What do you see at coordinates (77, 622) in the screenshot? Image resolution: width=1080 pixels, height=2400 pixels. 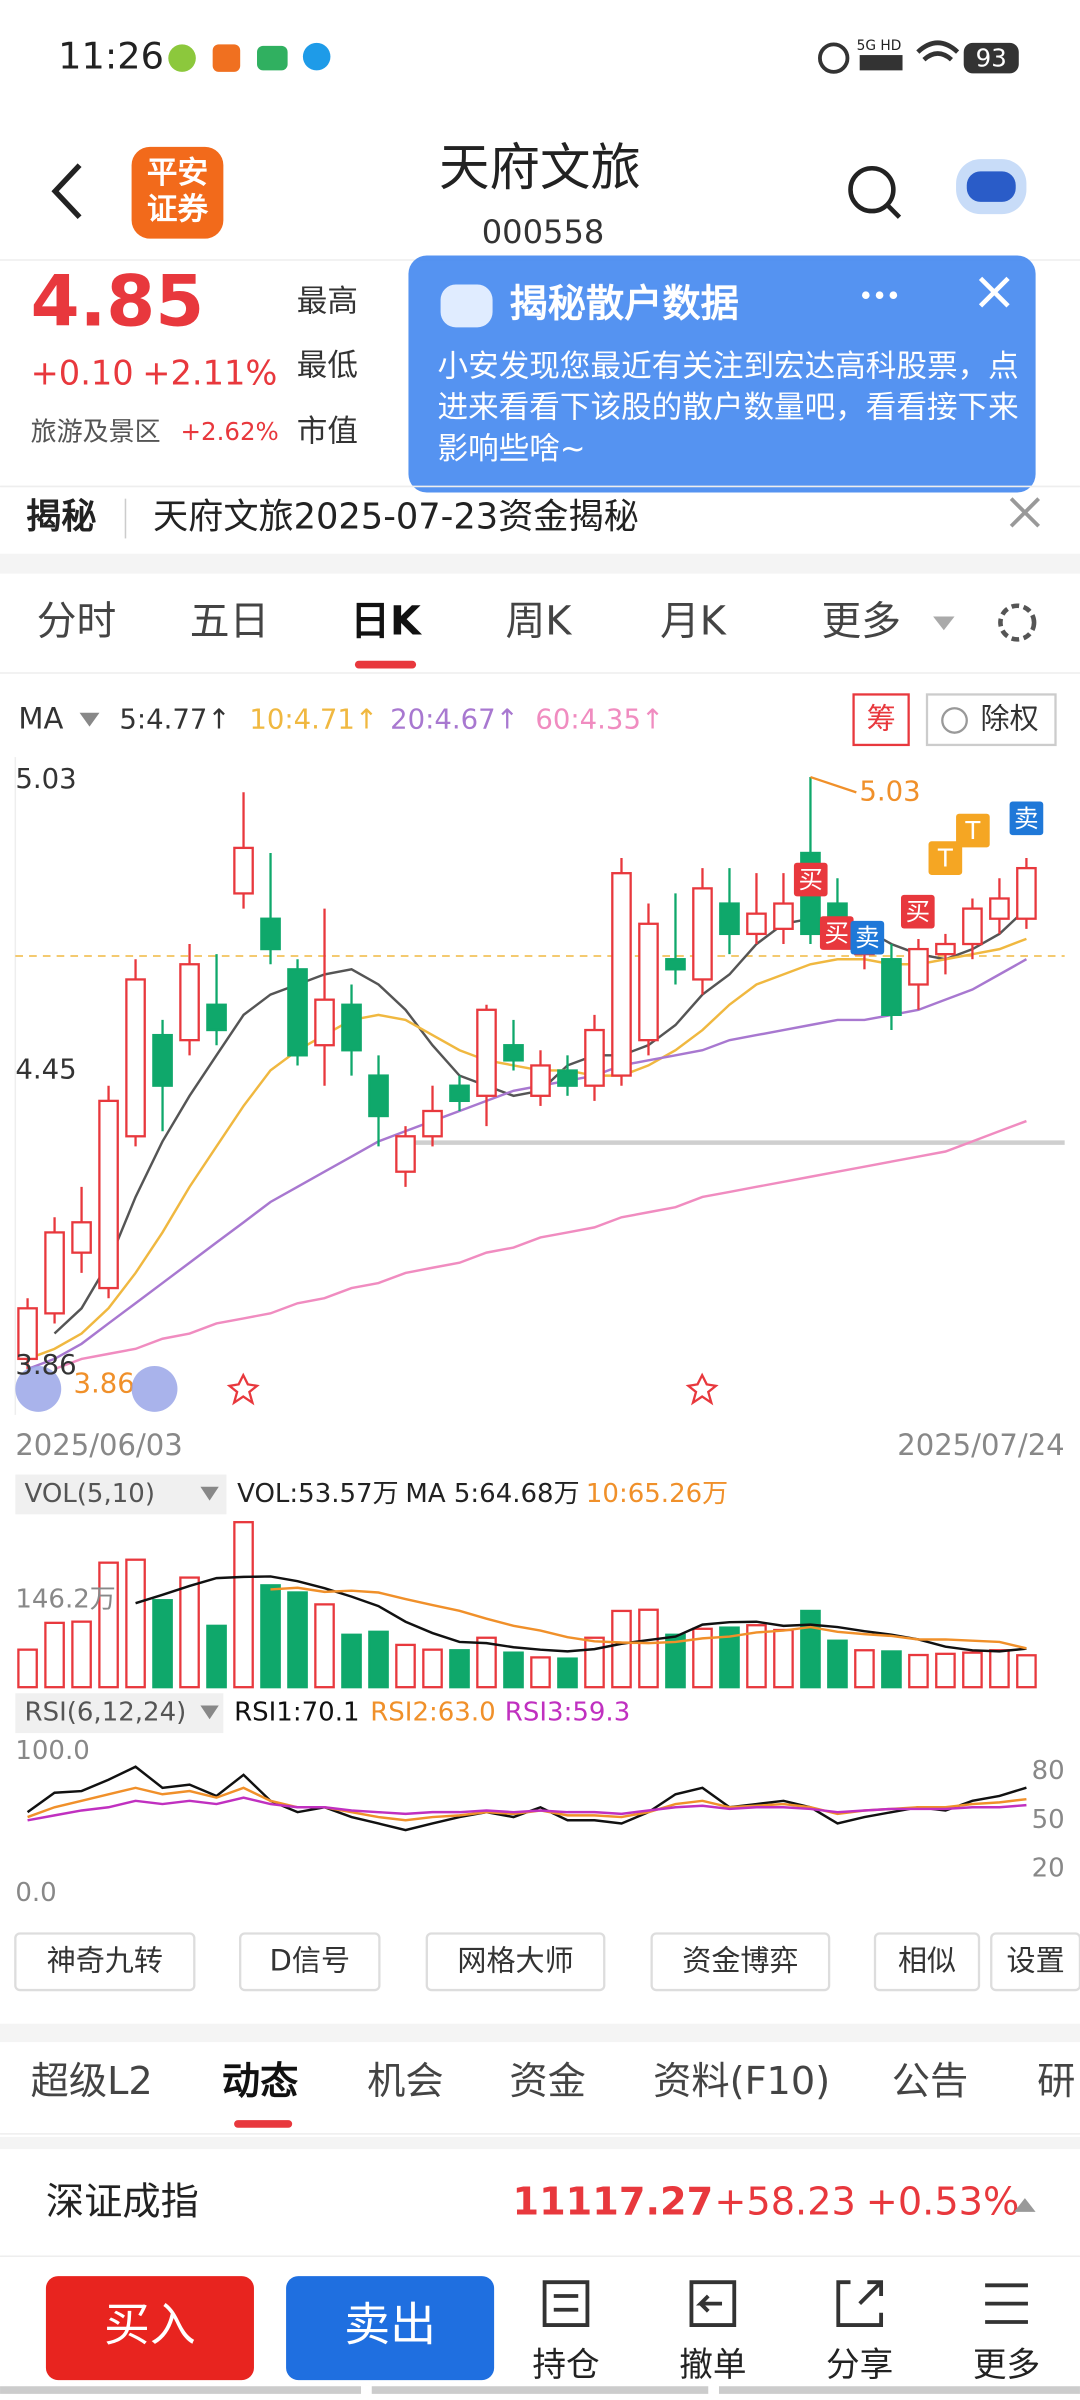 I see `period-tab: 分时` at bounding box center [77, 622].